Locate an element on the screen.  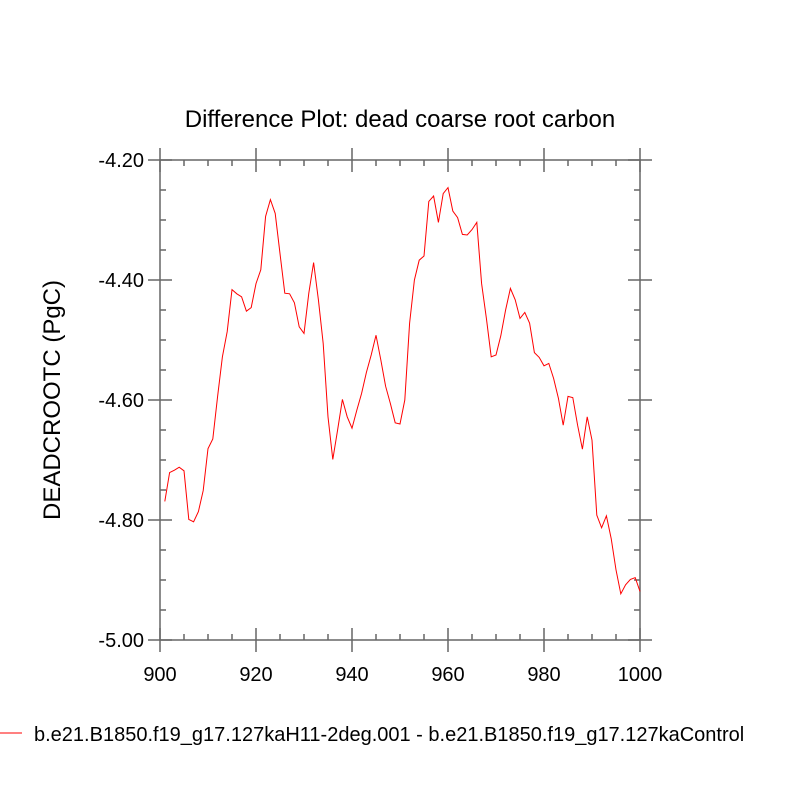
y-tick-labels: -5.00 -4.80 -4.60 -4.40 -4.20 is located at coordinates (121, 401).